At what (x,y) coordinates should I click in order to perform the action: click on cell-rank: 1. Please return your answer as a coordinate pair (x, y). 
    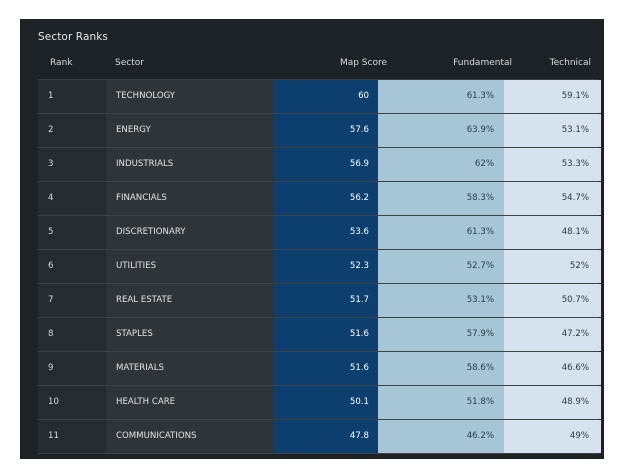
    Looking at the image, I should click on (72, 96).